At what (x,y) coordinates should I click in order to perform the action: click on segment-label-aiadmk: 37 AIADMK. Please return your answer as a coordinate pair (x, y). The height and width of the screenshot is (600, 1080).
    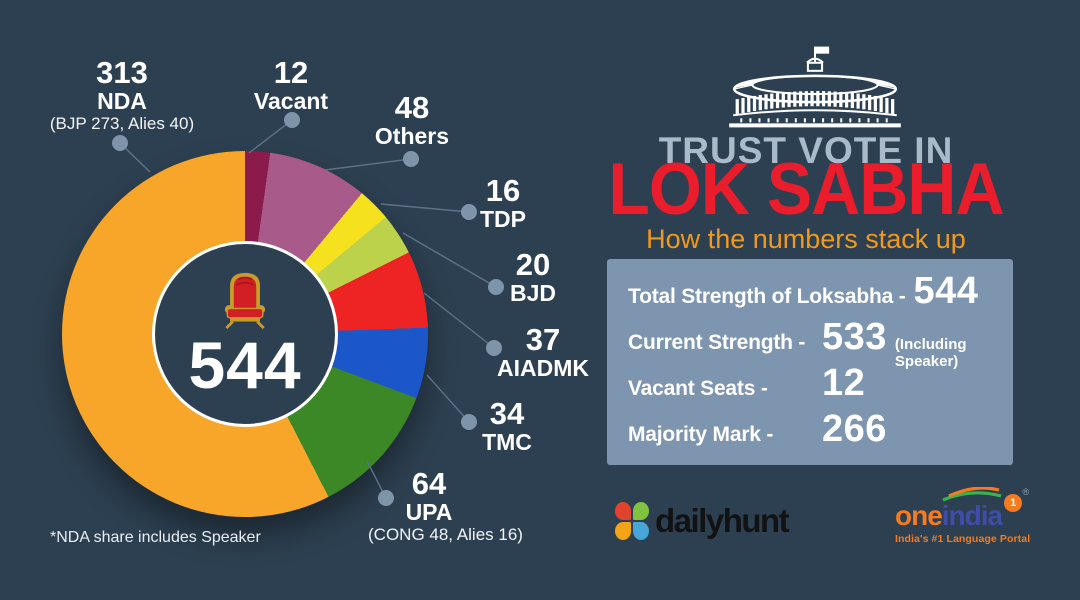
    Looking at the image, I should click on (543, 352).